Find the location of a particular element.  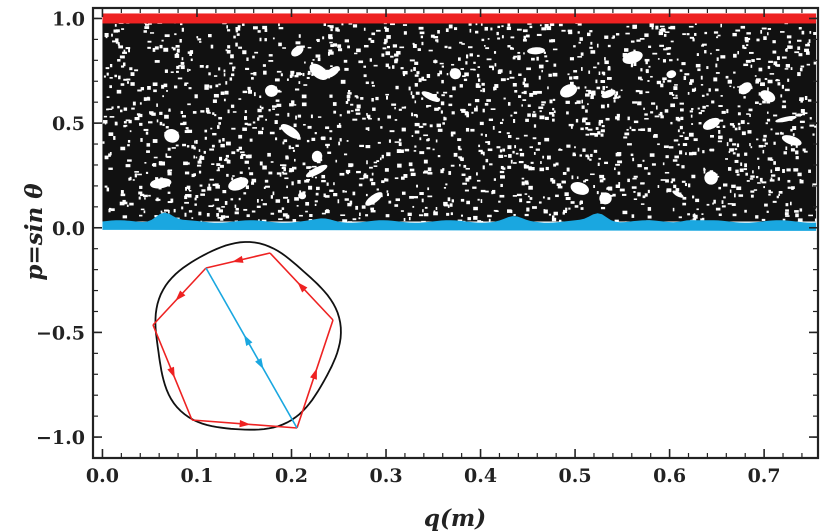

bouncing-orbit-band is located at coordinates (459, 221).